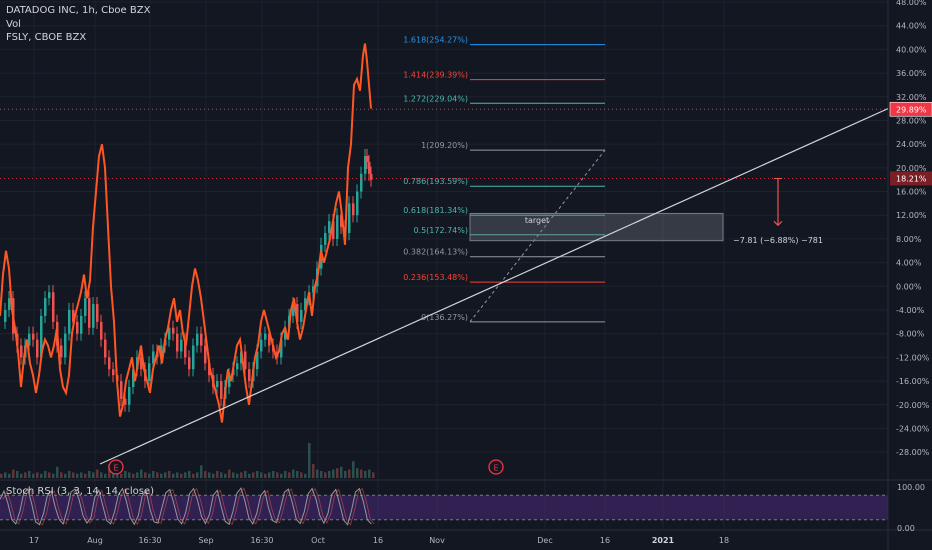  What do you see at coordinates (379, 540) in the screenshot?
I see `time-axis: 17 Aug 16:30 Sep 16:30 Oct 16 Nov Dec 16 2021 18` at bounding box center [379, 540].